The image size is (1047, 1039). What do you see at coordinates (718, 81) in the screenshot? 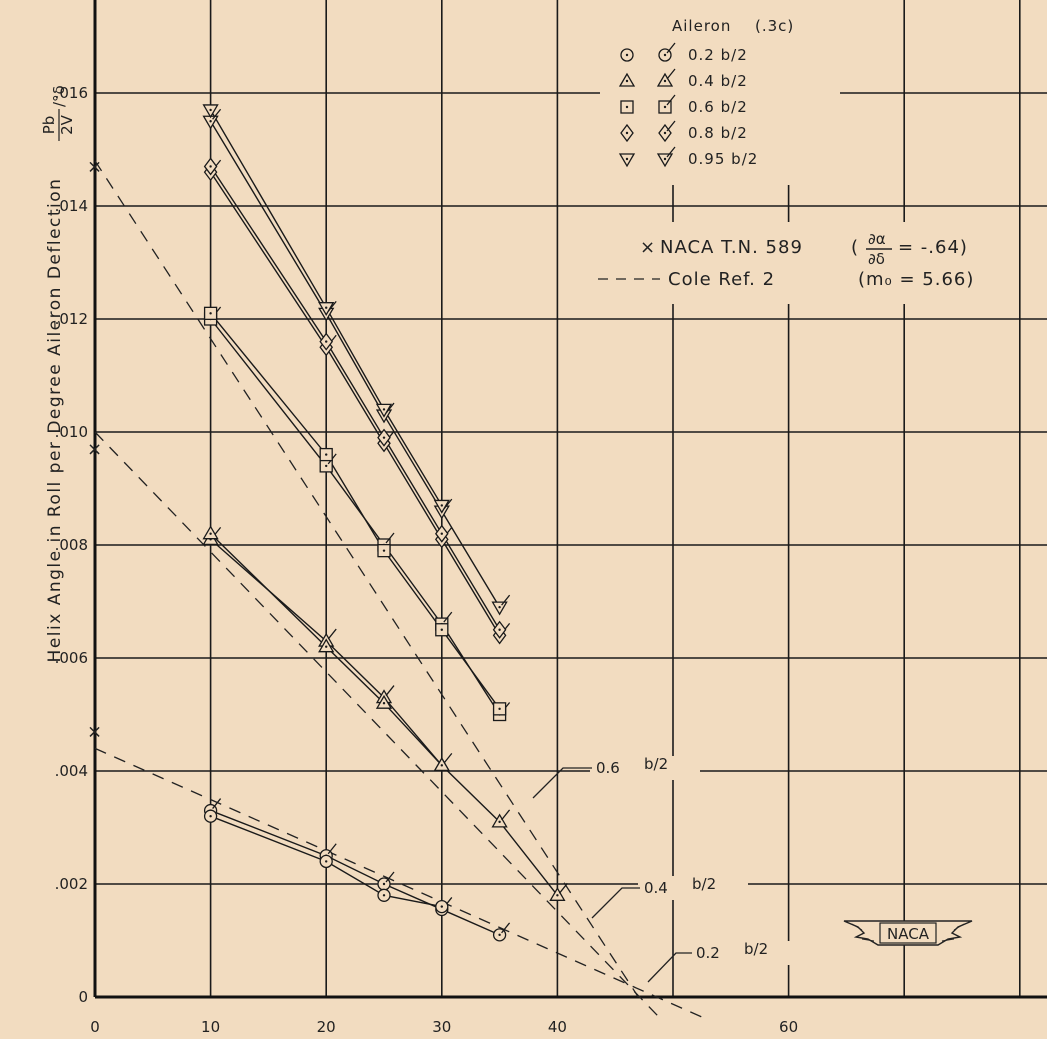
I see `legend-label: 0.4 b/2` at bounding box center [718, 81].